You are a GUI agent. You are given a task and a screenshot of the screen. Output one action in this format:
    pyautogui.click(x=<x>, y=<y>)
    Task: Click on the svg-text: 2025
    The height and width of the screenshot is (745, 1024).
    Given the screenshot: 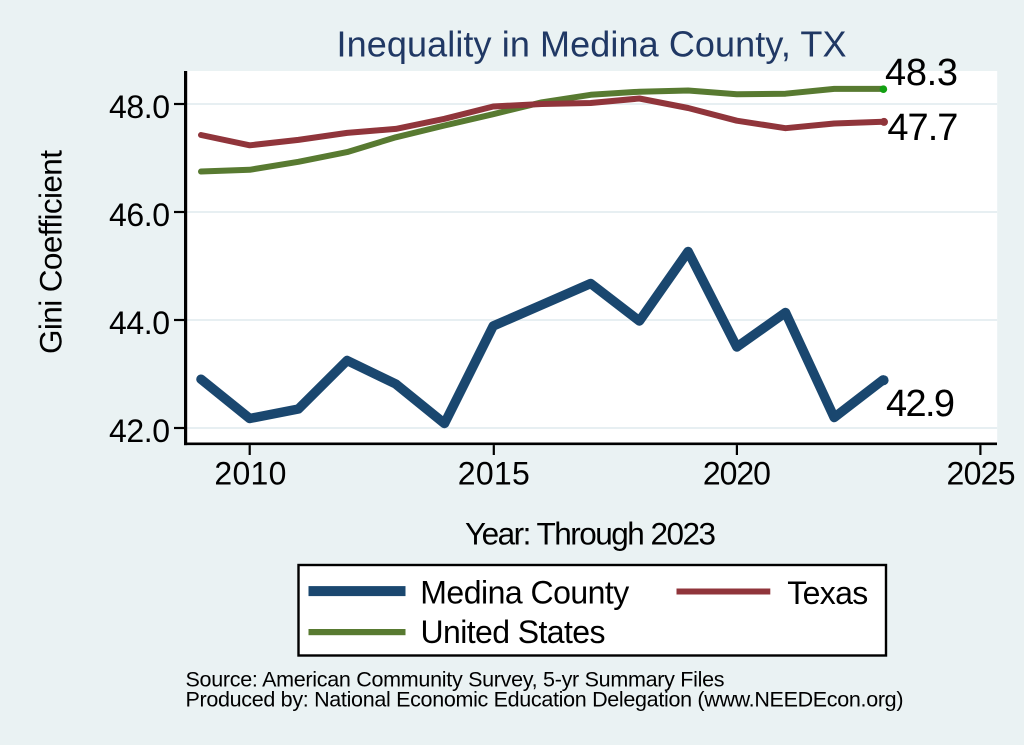 What is the action you would take?
    pyautogui.click(x=981, y=473)
    